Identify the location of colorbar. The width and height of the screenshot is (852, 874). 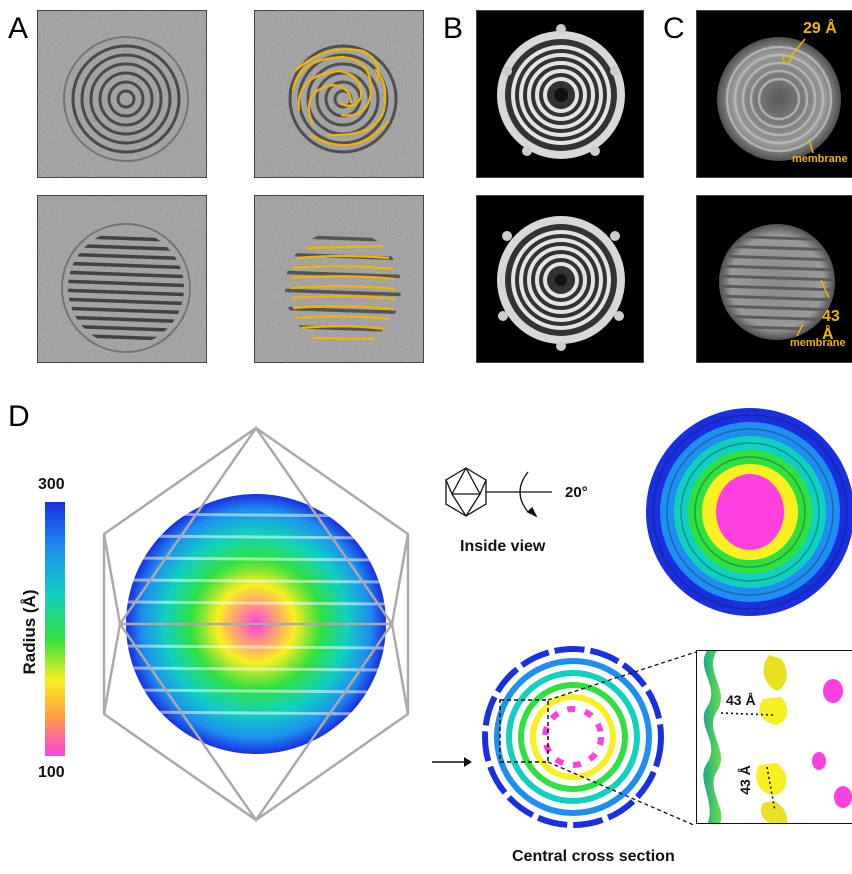
(55, 629).